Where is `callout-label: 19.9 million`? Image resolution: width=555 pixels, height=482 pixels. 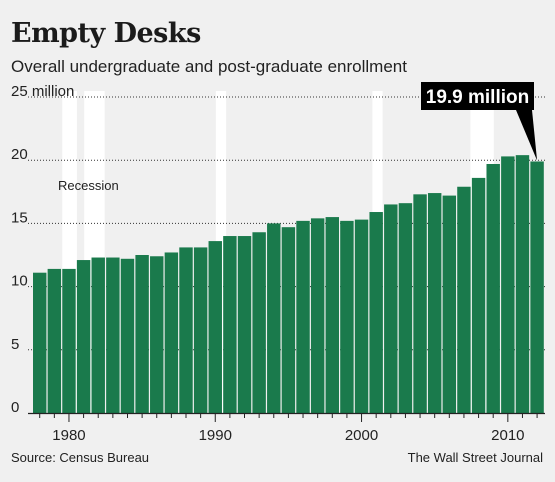 callout-label: 19.9 million is located at coordinates (477, 97).